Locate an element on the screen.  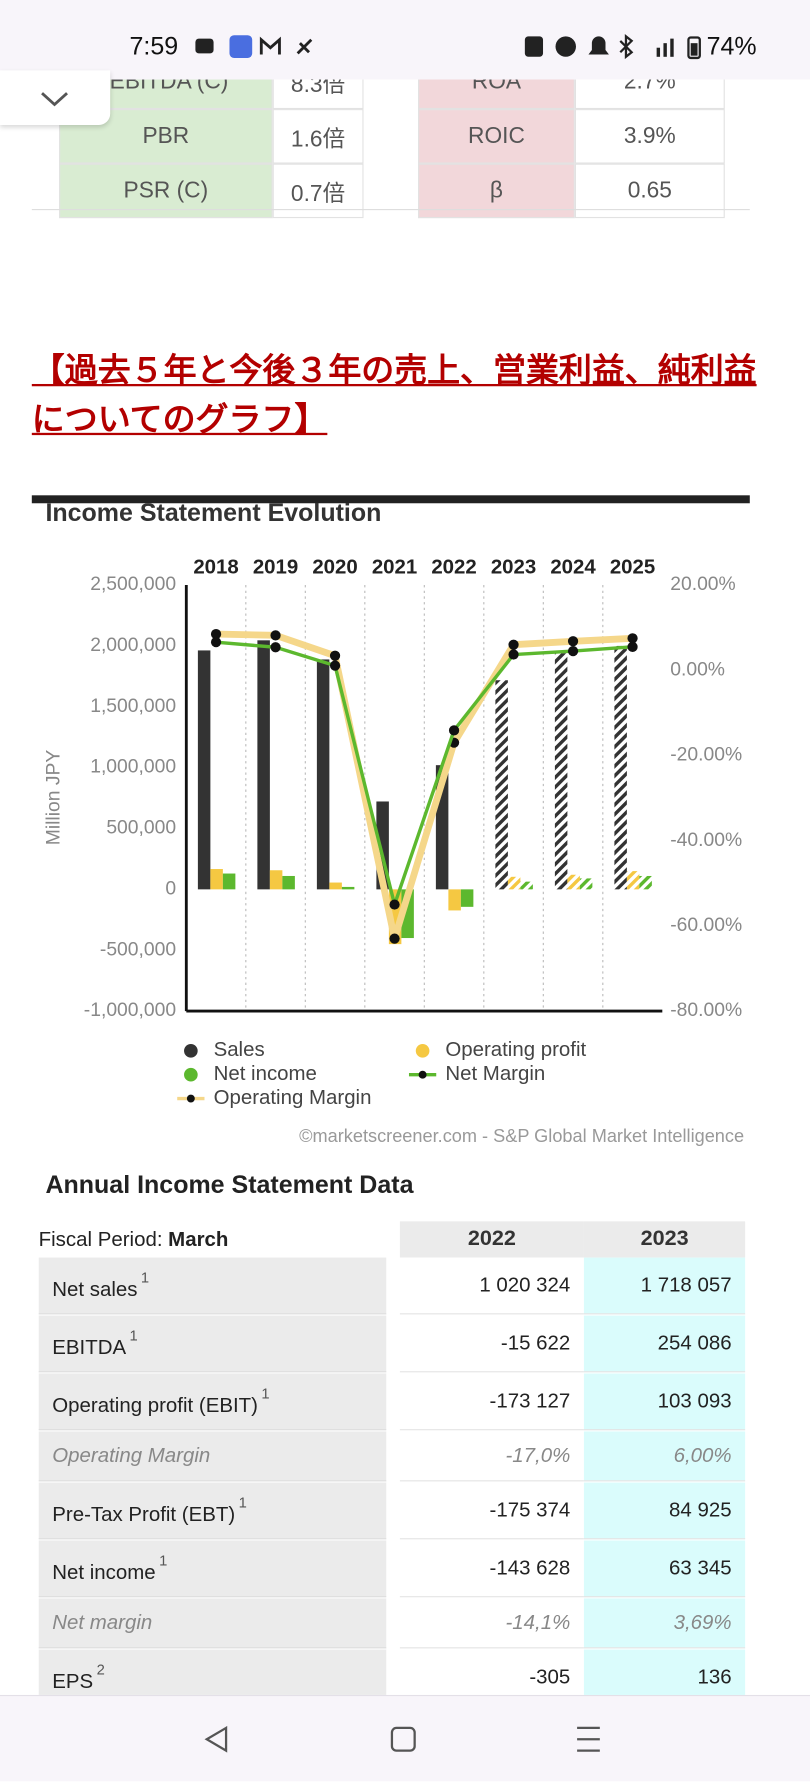
table-header: Fiscal Period: March is located at coordinates (219, 1239).